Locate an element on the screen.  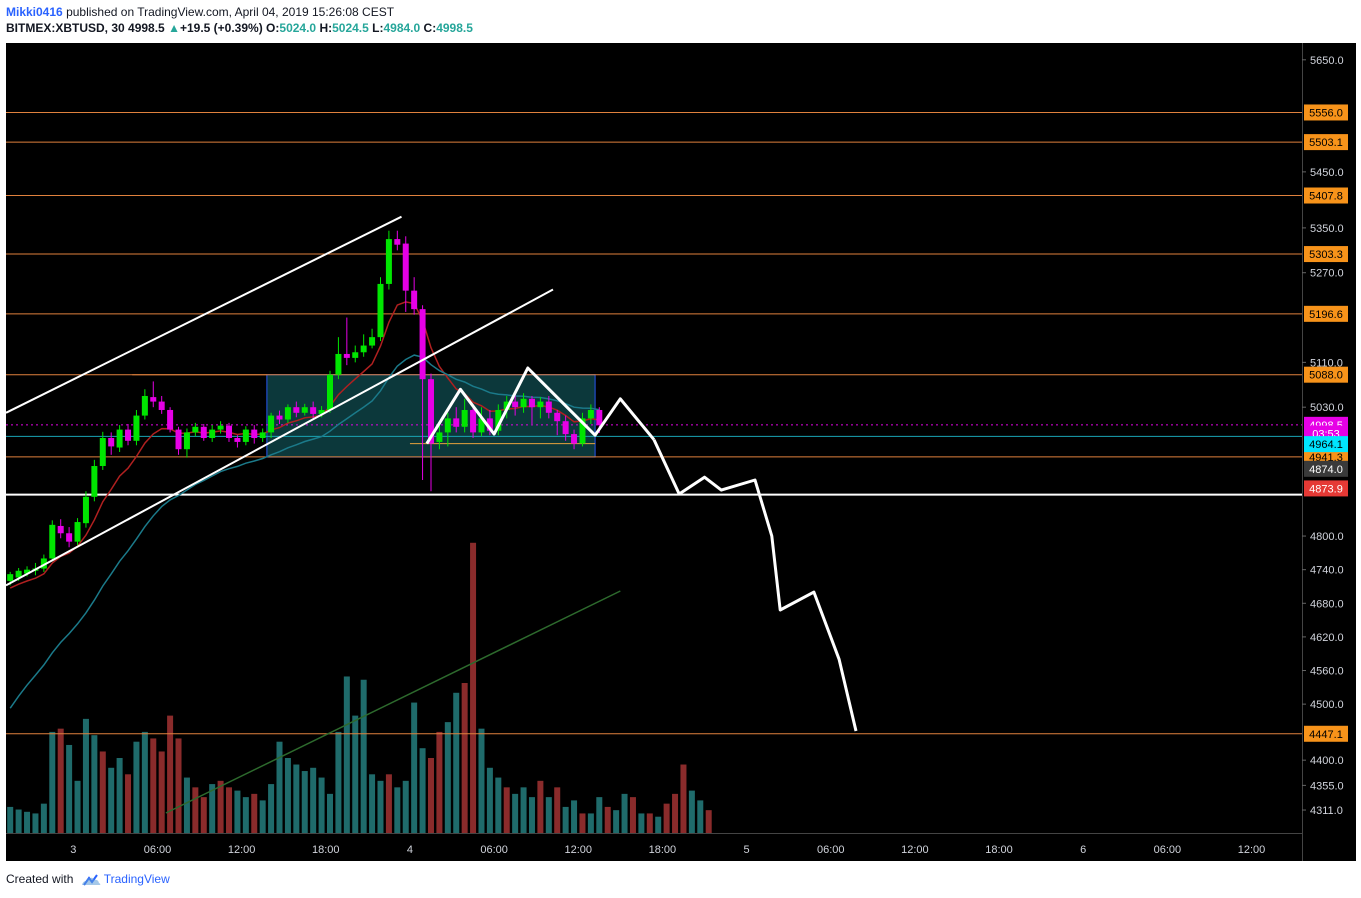
high-label: H: is located at coordinates (326, 28).